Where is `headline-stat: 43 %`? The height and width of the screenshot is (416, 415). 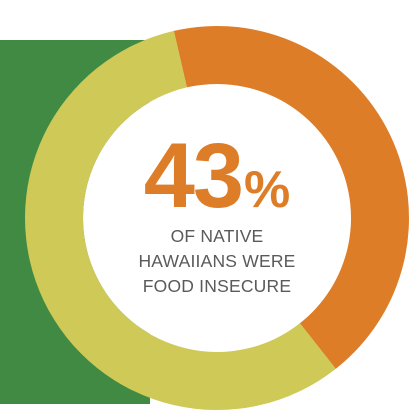 headline-stat: 43 % is located at coordinates (217, 176).